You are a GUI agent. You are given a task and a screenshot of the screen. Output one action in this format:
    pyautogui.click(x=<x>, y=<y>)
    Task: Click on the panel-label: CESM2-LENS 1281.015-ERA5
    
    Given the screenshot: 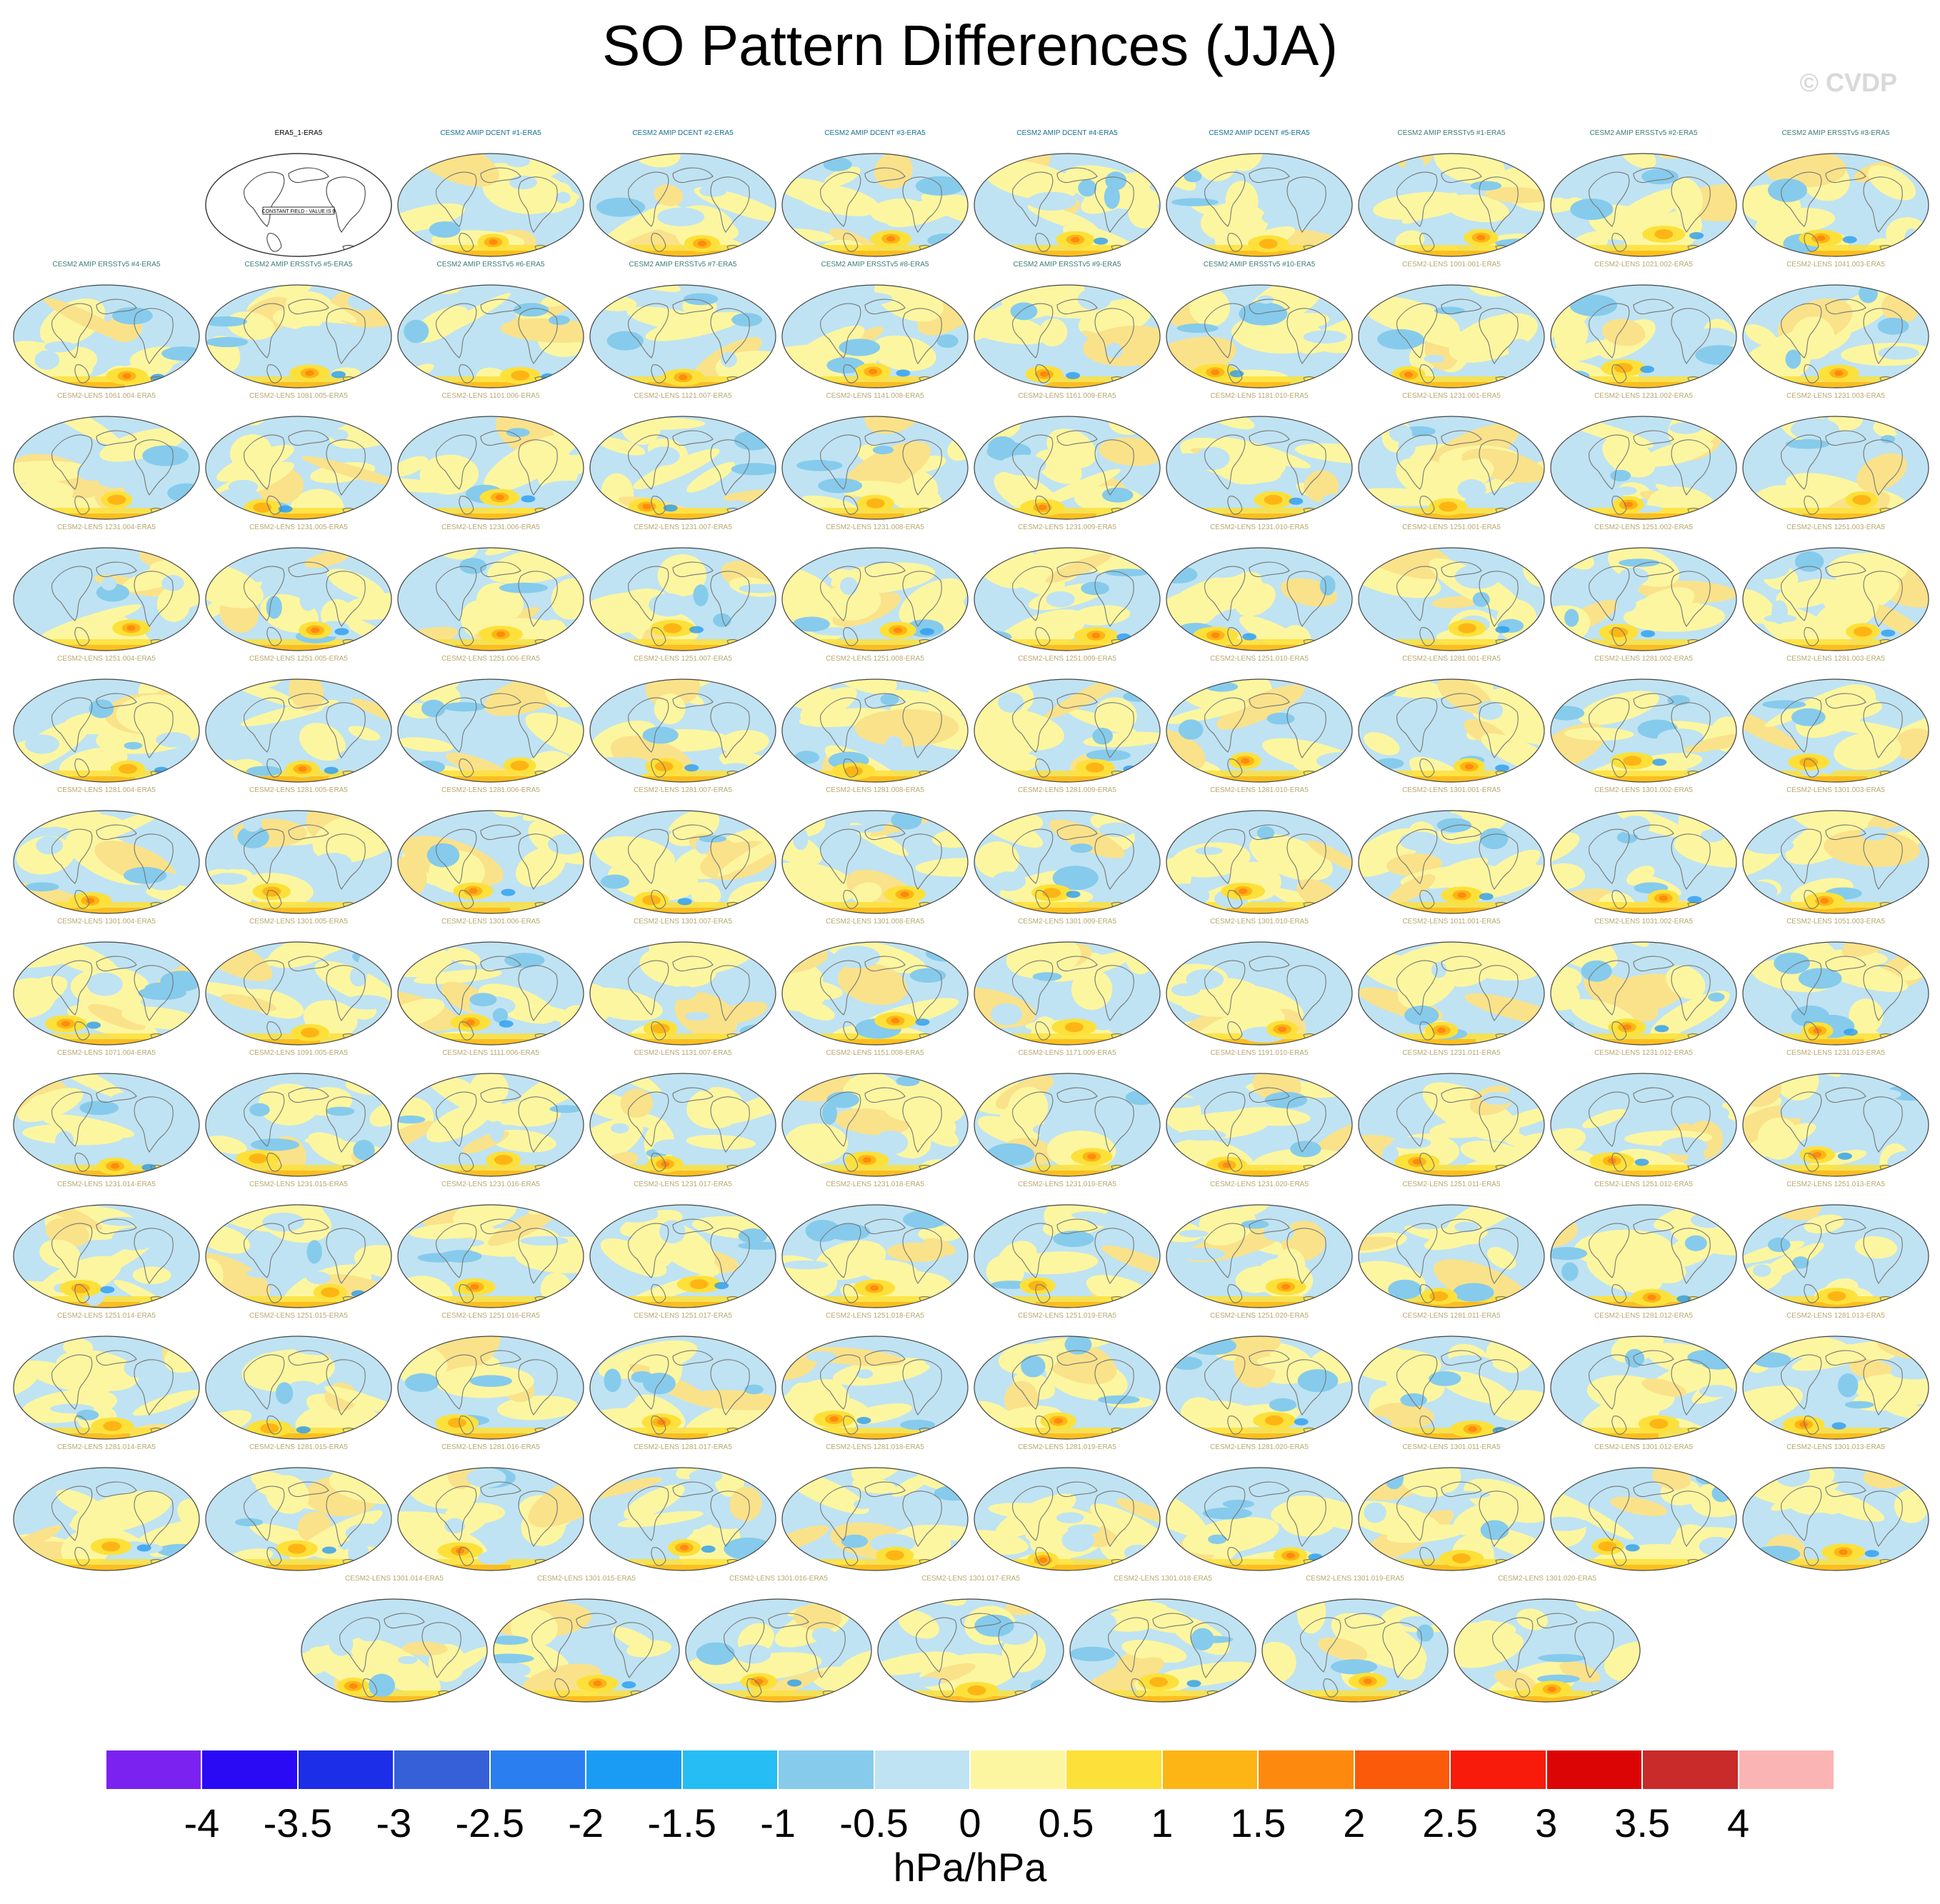 What is the action you would take?
    pyautogui.click(x=298, y=1447)
    